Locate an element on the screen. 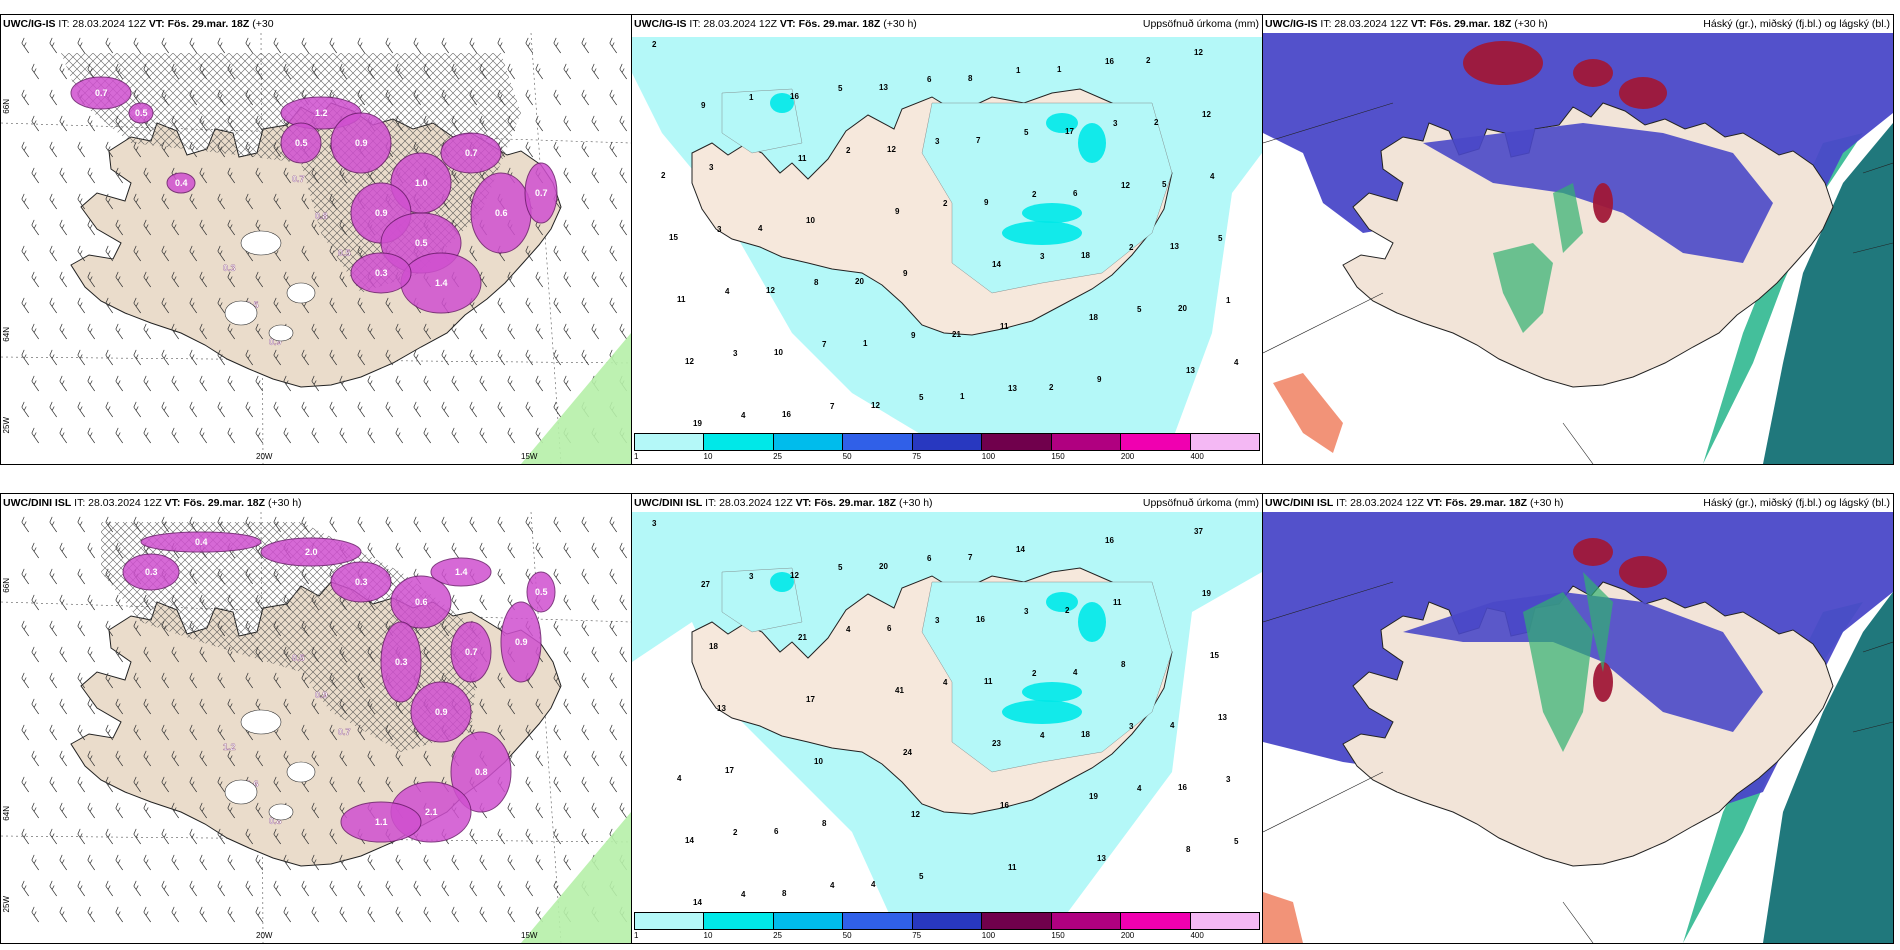 This screenshot has width=1900, height=950. boundary-line is located at coordinates (1872, 248).